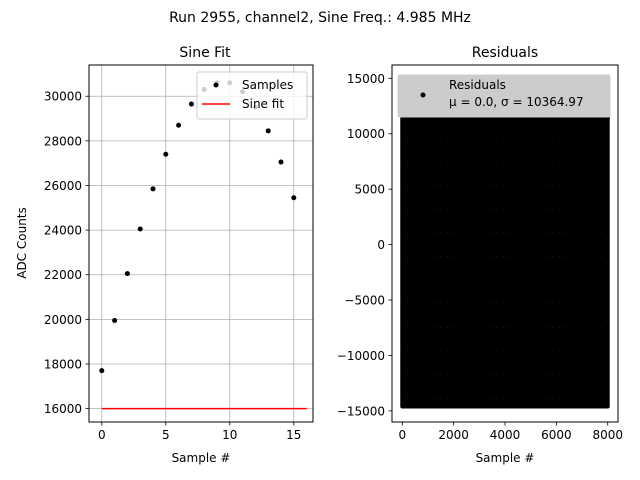  I want to click on sine-fit-title: Sine Fit, so click(205, 53).